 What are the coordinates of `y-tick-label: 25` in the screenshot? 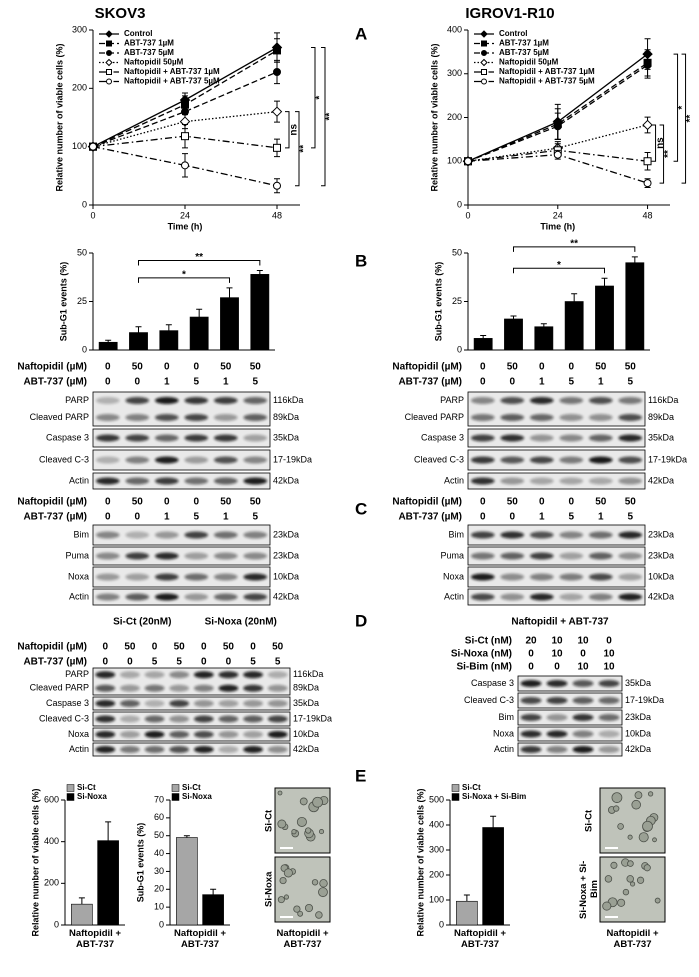 It's located at (457, 301).